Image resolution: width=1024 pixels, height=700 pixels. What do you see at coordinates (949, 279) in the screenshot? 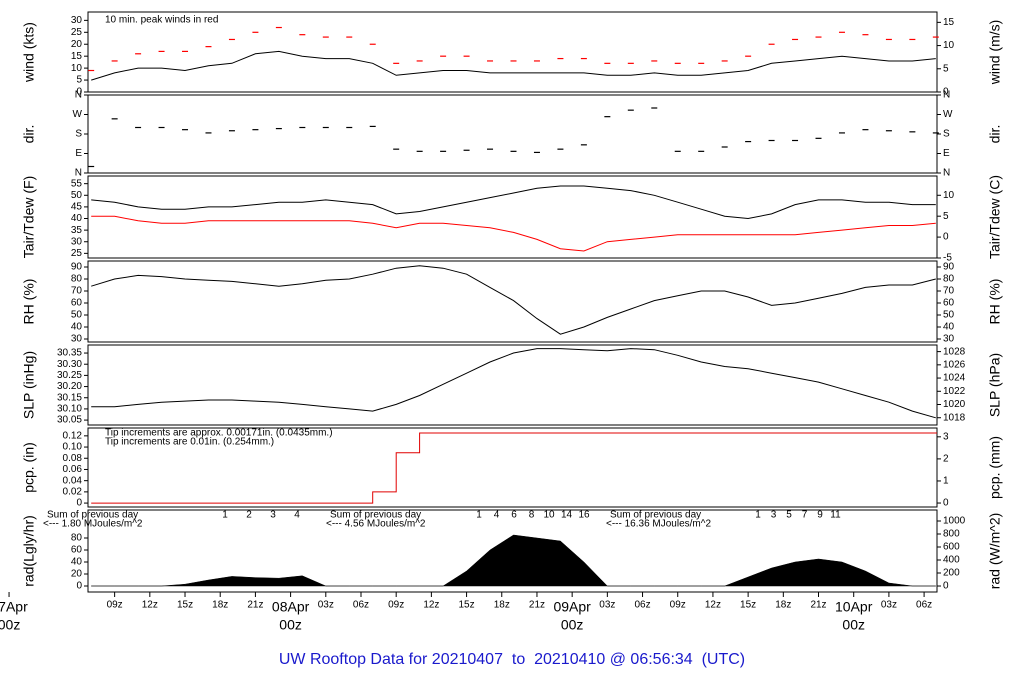
I see `y2-tick-label: 80` at bounding box center [949, 279].